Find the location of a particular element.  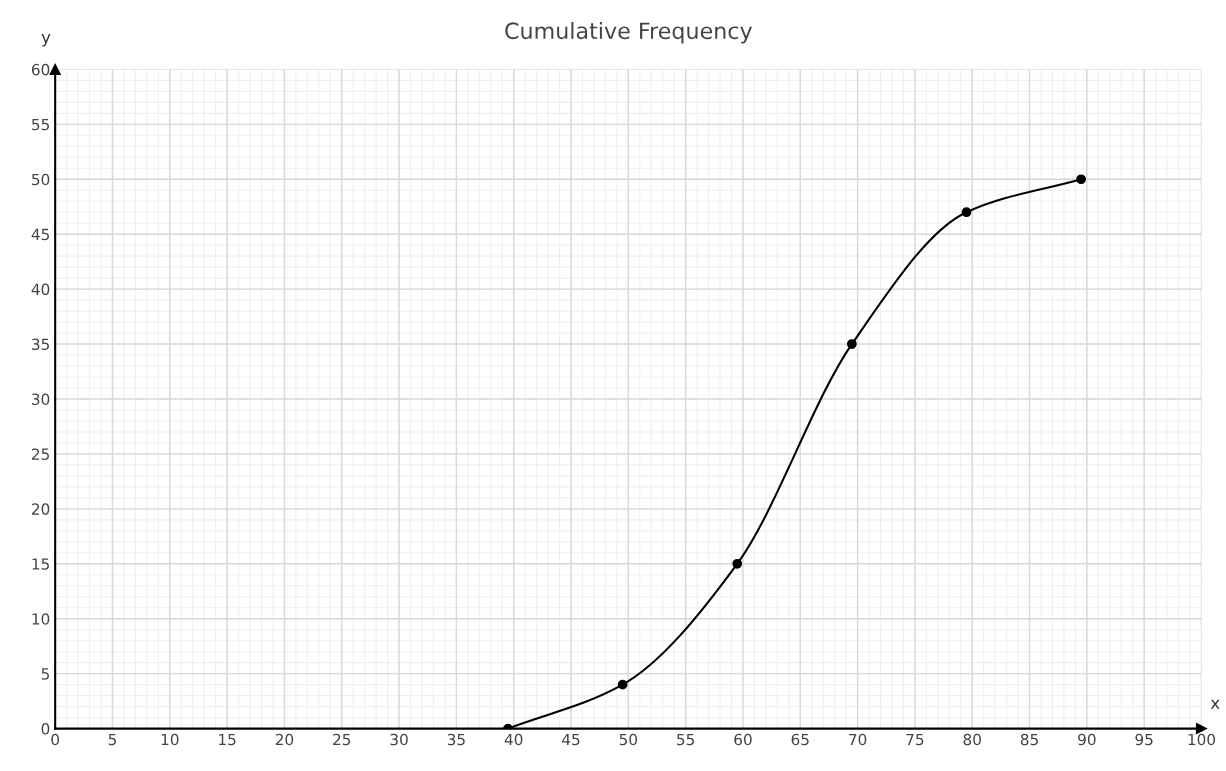

x-tick-label: 75 is located at coordinates (915, 739).